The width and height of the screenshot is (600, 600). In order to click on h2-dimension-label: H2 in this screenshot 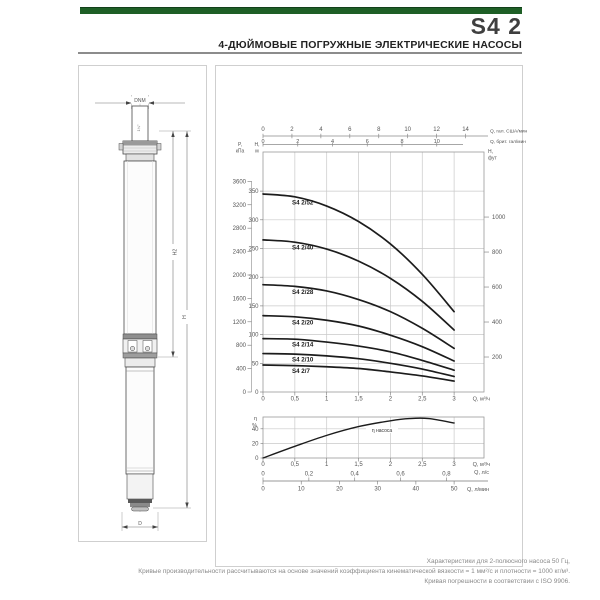, I will do `click(176, 252)`.